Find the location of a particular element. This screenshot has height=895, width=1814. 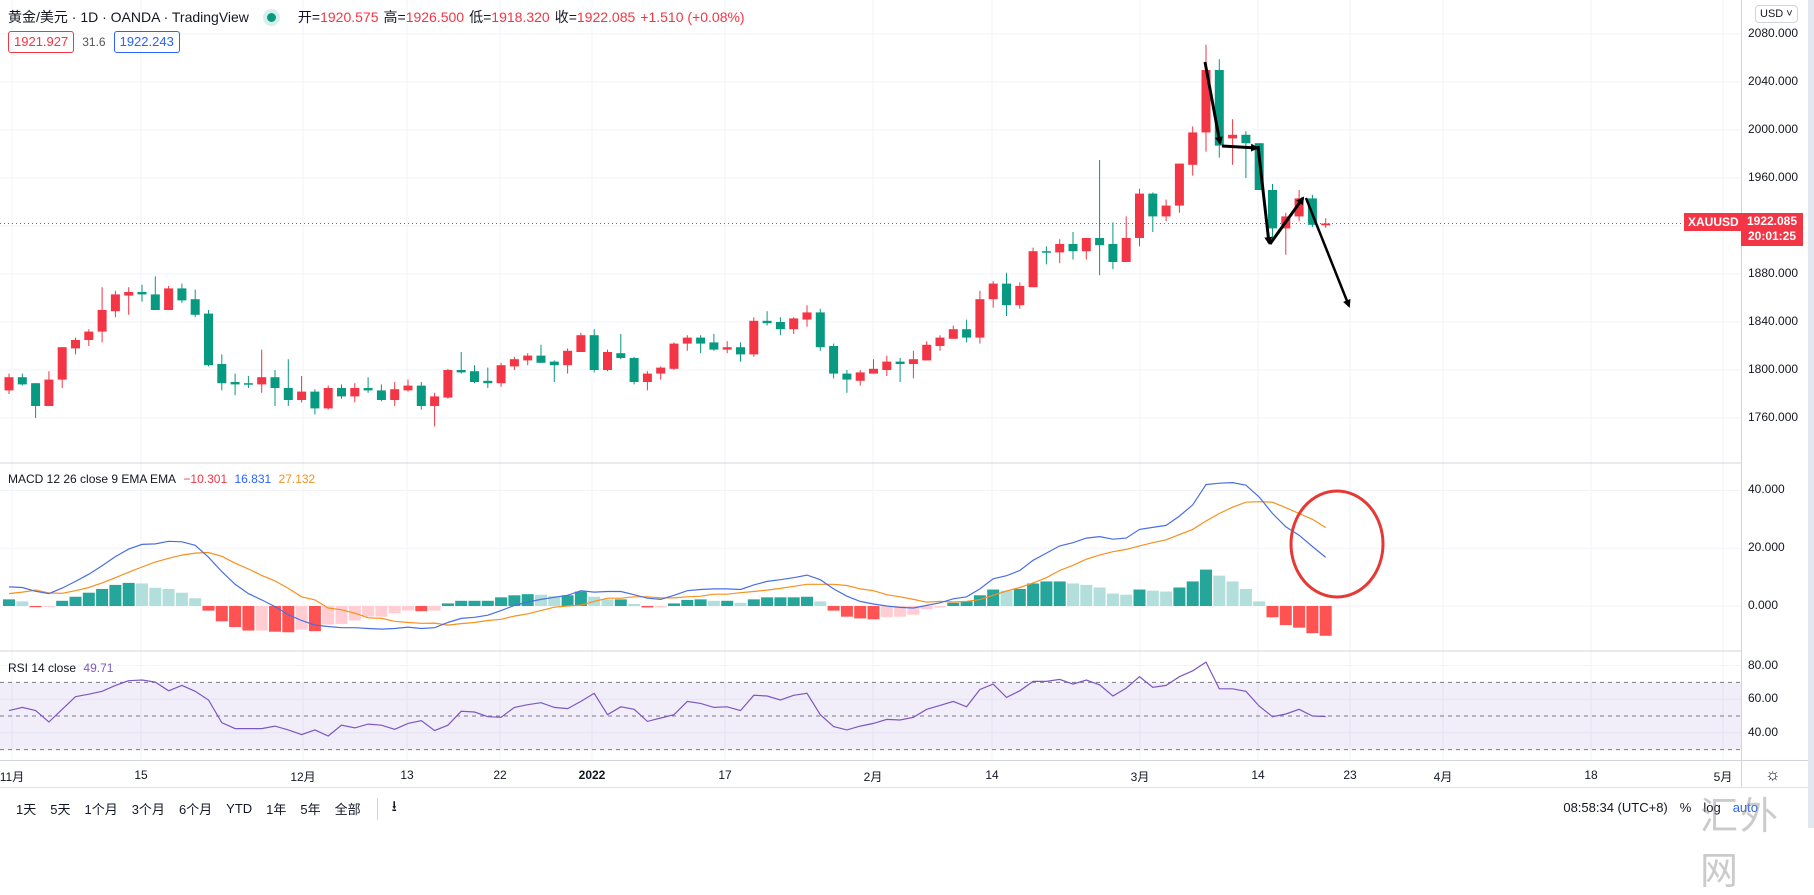

log-scale-toggle: log is located at coordinates (1712, 807).